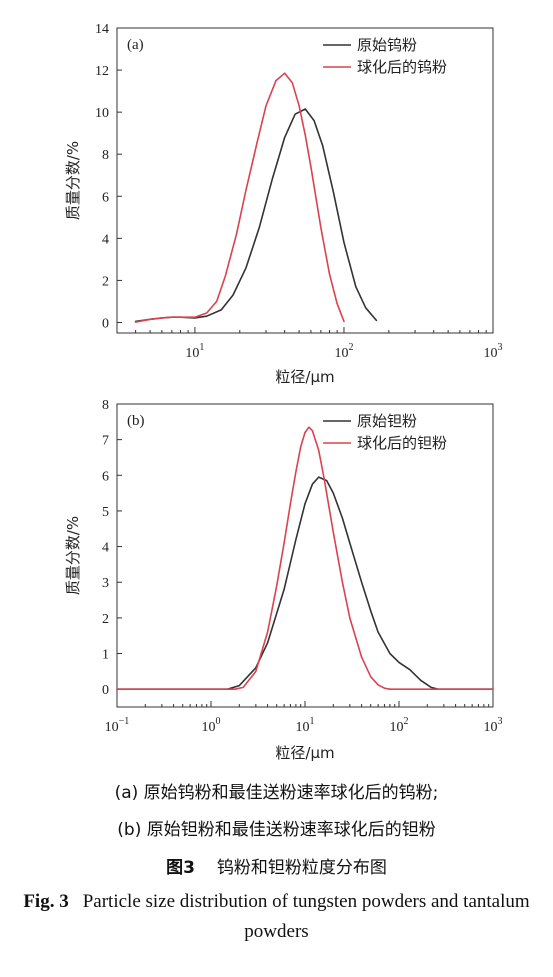 The width and height of the screenshot is (553, 977). Describe the element at coordinates (105, 583) in the screenshot. I see `y-tick-label: 3` at that location.